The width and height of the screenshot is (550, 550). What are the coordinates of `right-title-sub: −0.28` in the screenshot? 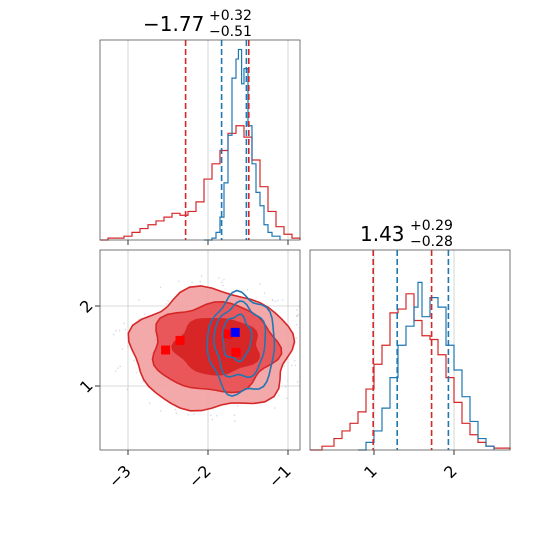 It's located at (431, 242).